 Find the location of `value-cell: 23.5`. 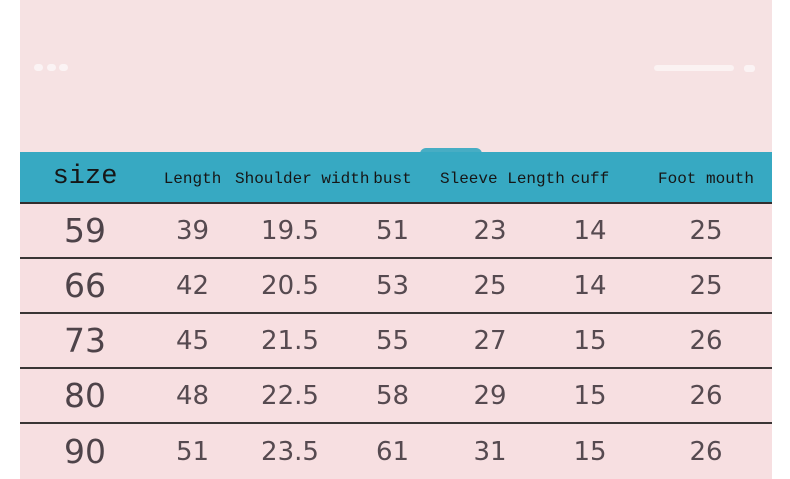

value-cell: 23.5 is located at coordinates (290, 451).